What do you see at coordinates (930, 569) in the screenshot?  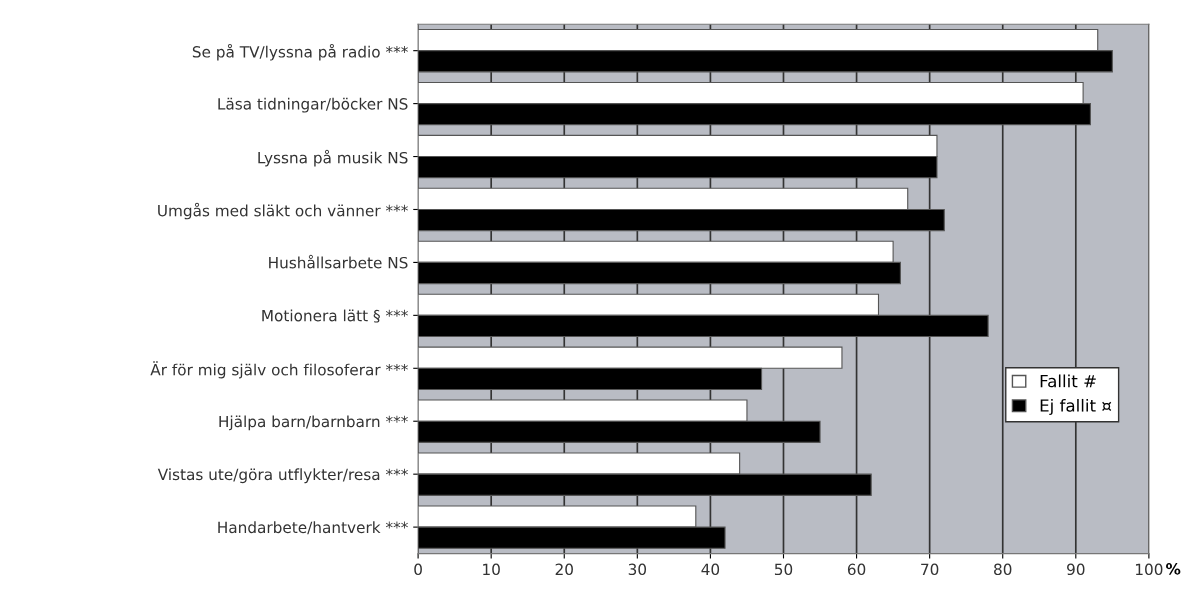 I see `x-tick-label: 70` at bounding box center [930, 569].